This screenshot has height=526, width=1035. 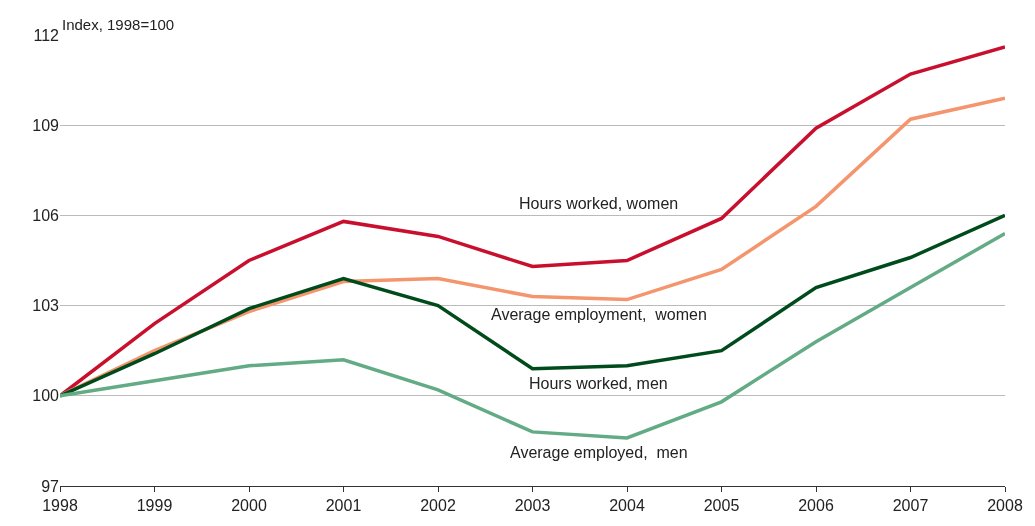 What do you see at coordinates (599, 203) in the screenshot?
I see `series-label: Hours worked, women` at bounding box center [599, 203].